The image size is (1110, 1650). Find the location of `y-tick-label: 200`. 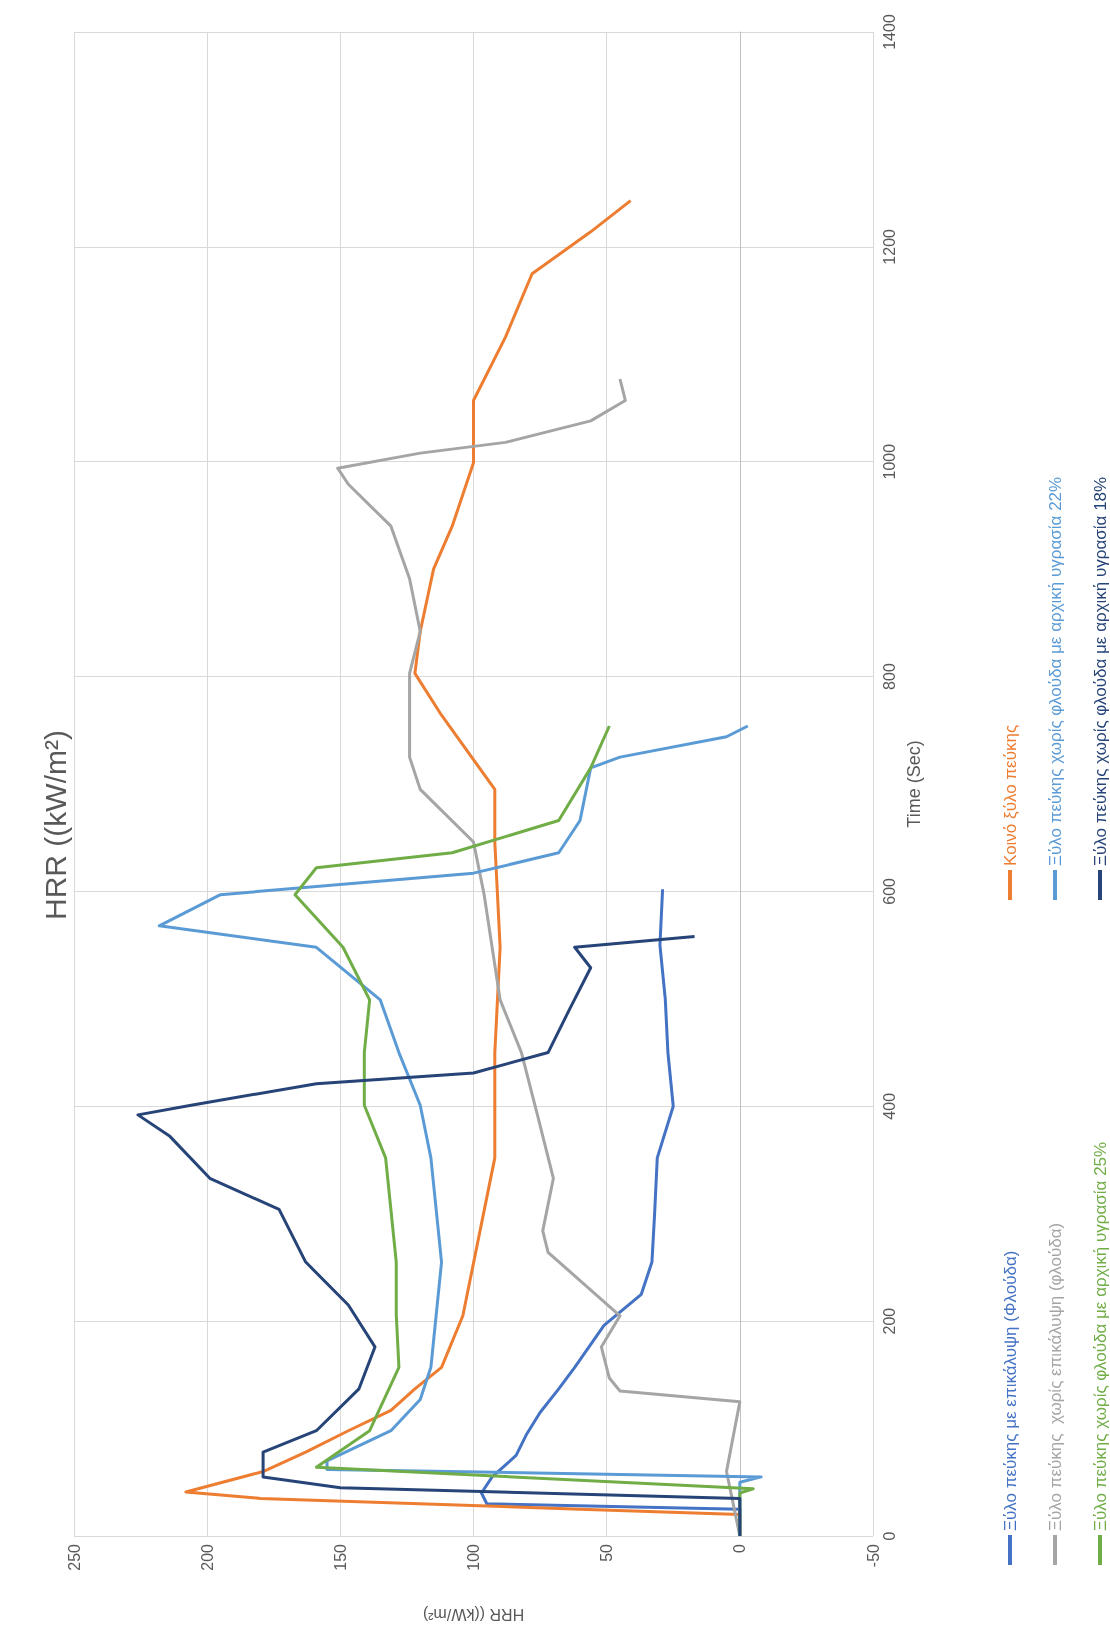

y-tick-label: 200 is located at coordinates (889, 1321).